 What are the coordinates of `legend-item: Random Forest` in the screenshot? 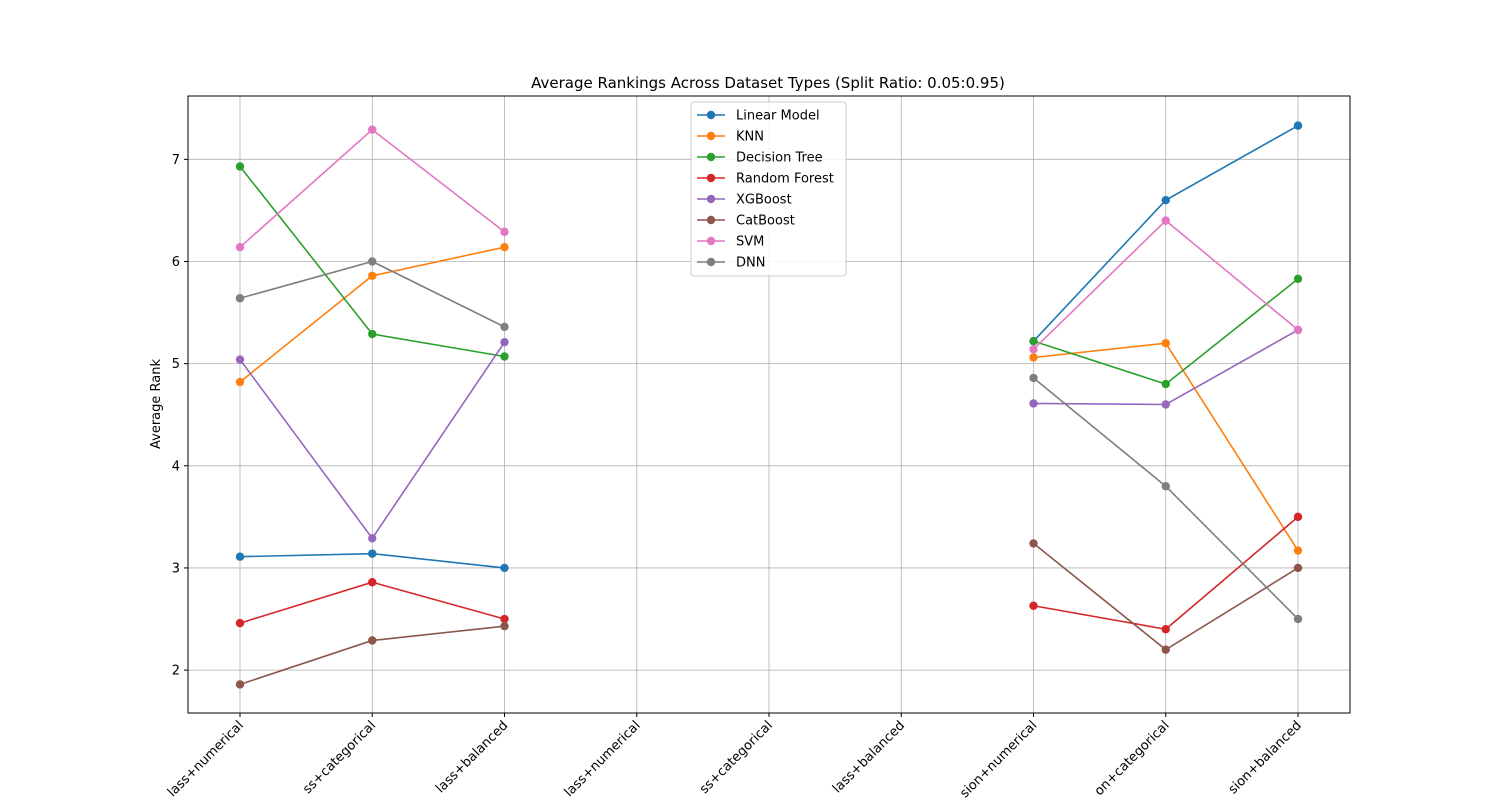 It's located at (765, 179).